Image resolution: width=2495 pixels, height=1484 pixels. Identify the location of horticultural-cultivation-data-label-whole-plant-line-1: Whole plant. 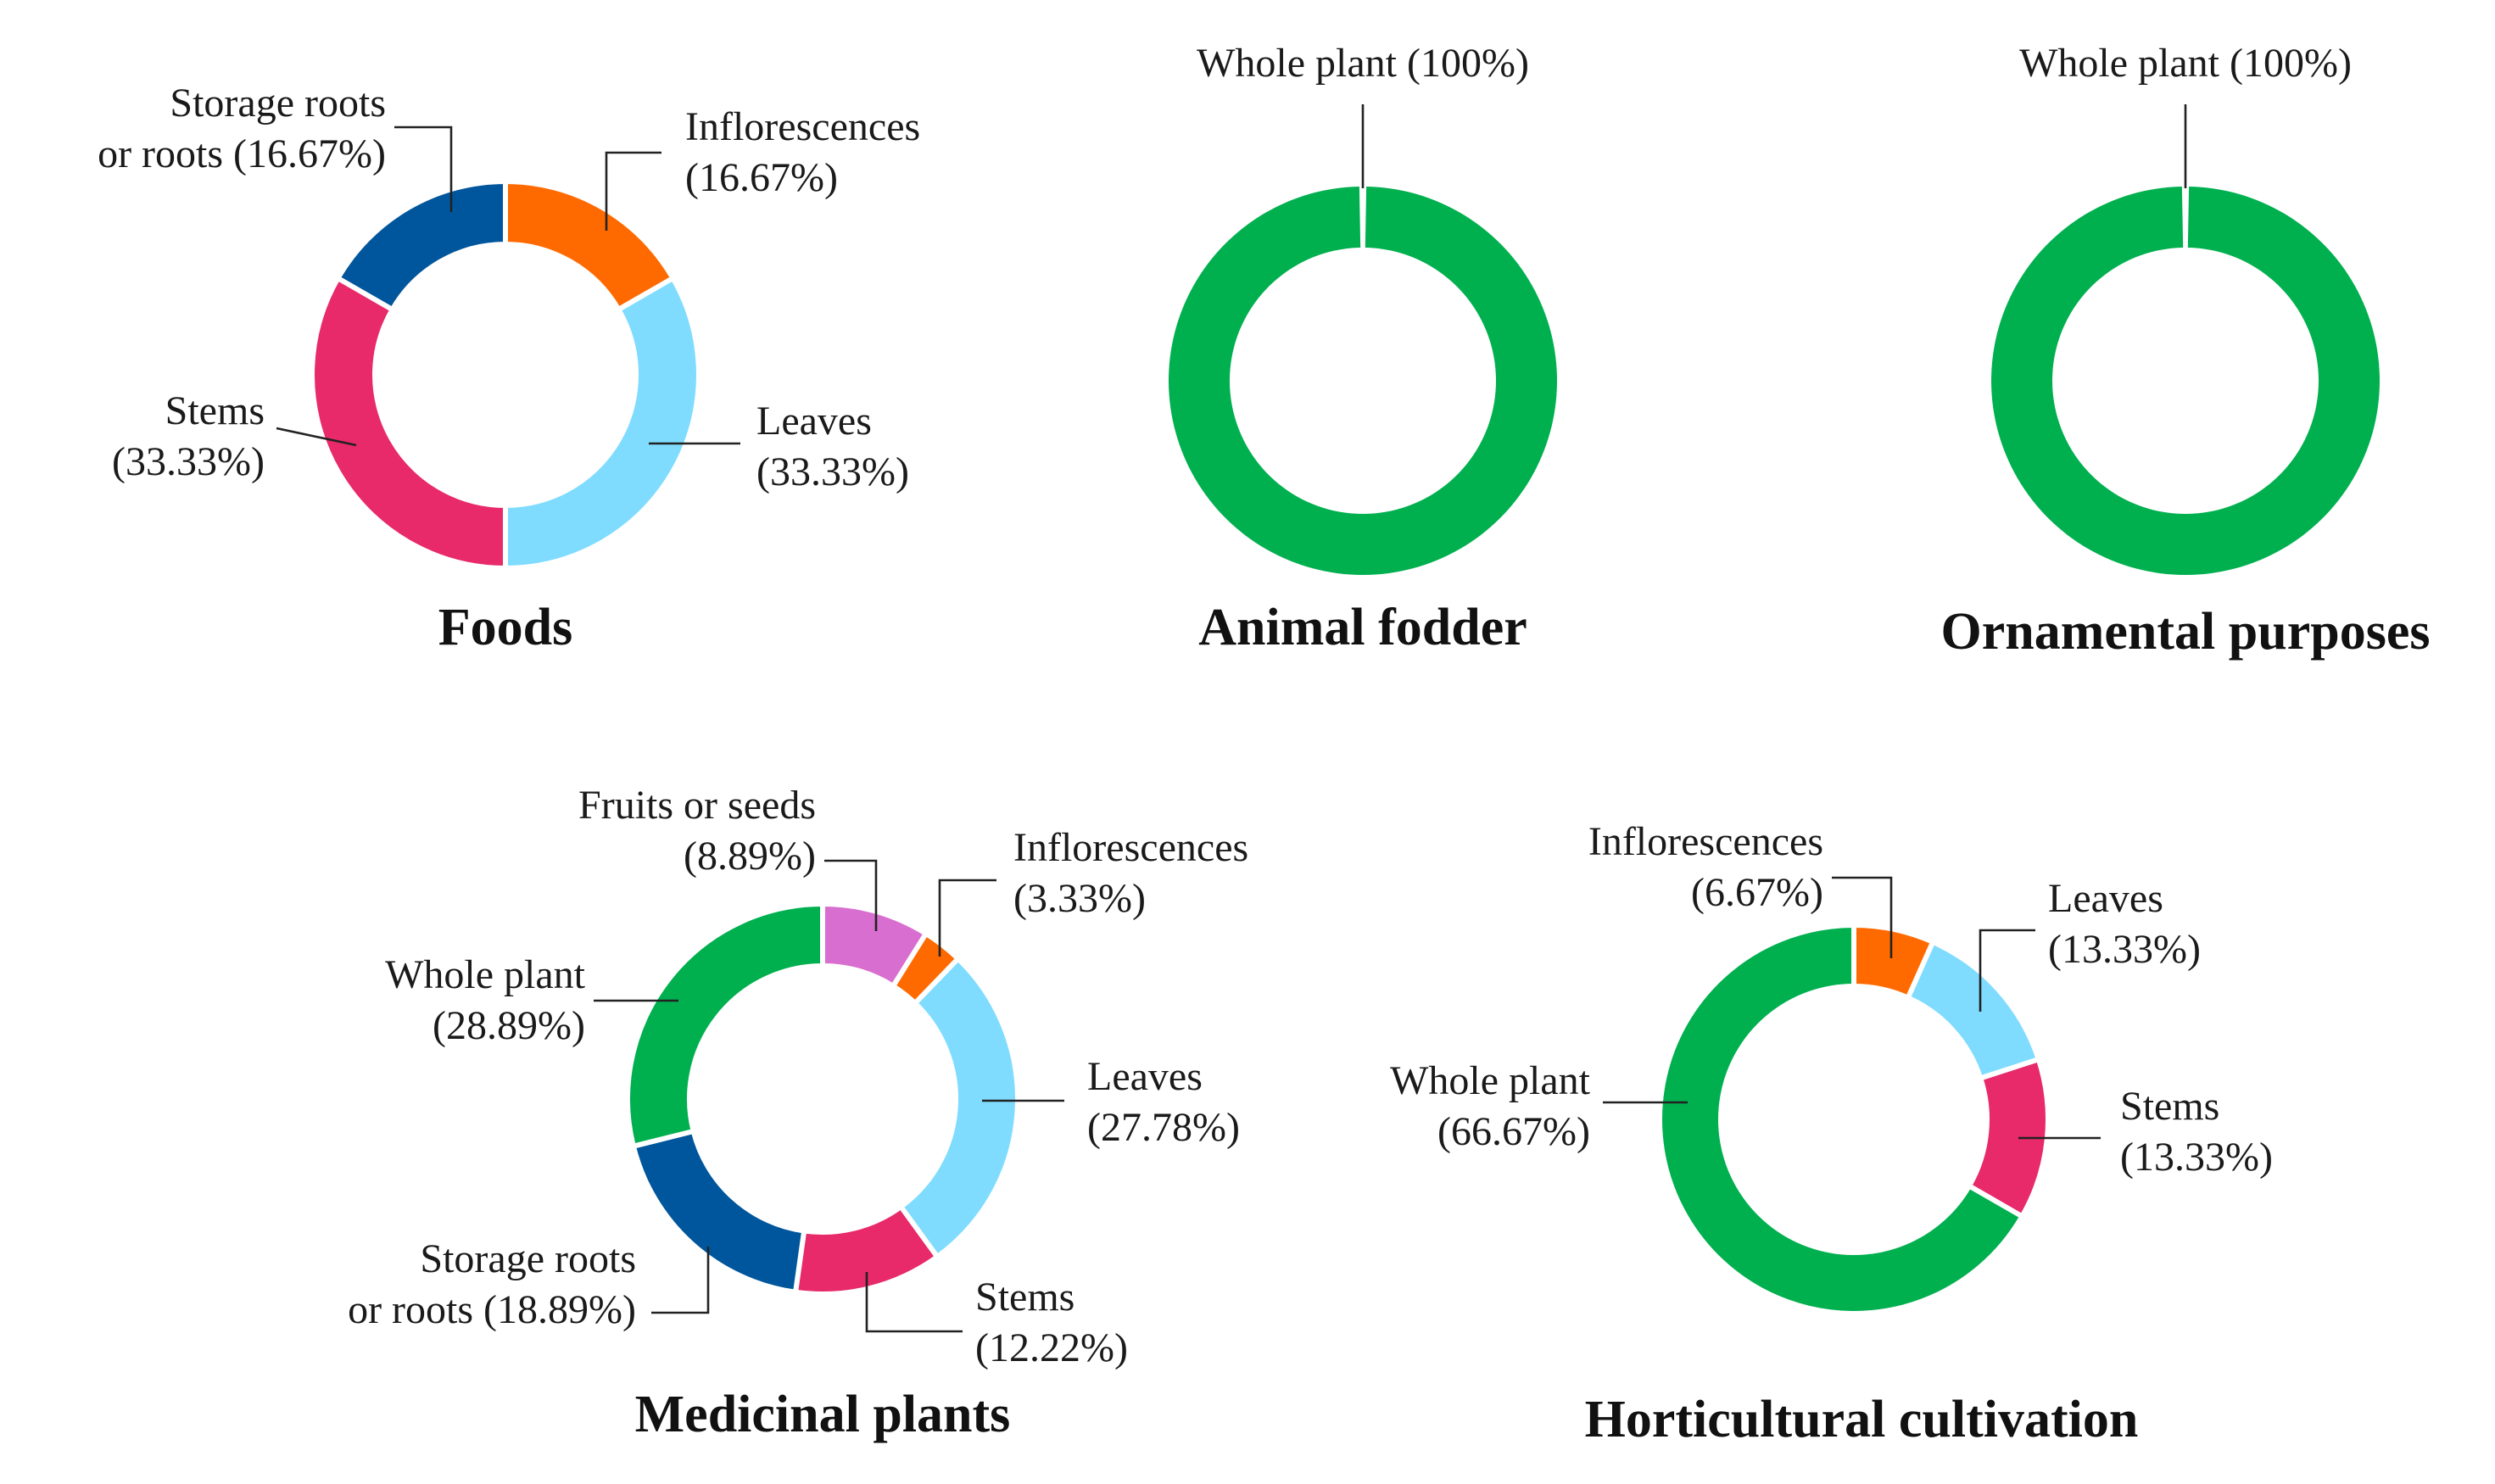
(1490, 1080).